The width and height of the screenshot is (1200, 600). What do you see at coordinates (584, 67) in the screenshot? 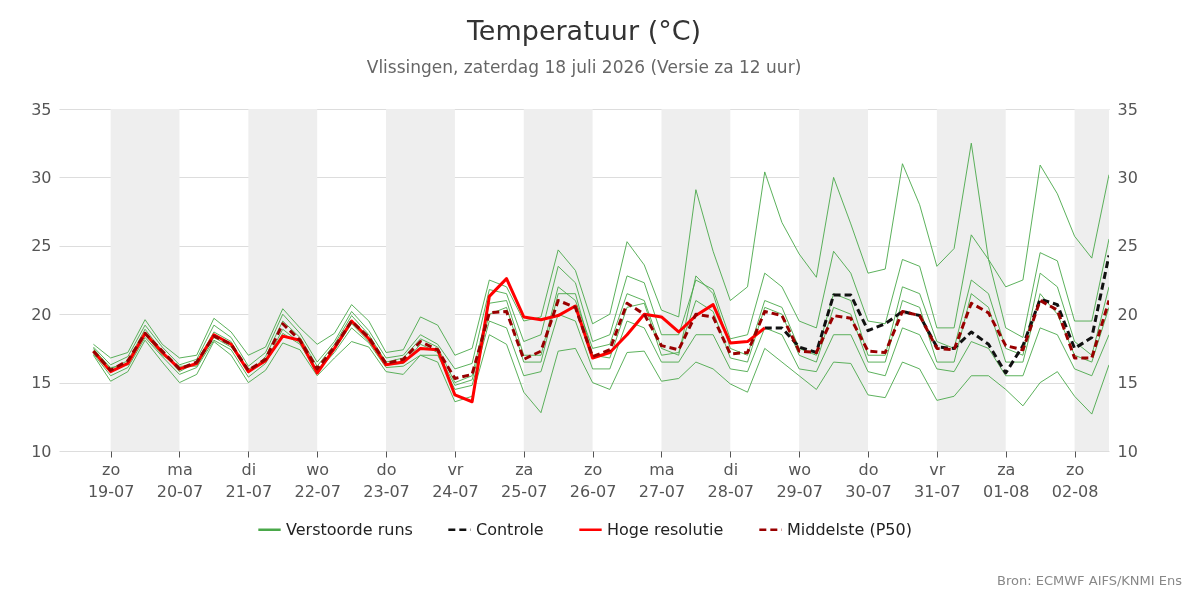
I see `chart-subtitle: Vlissingen, zaterdag 18 juli 2026 (Versie za 12 uur)` at bounding box center [584, 67].